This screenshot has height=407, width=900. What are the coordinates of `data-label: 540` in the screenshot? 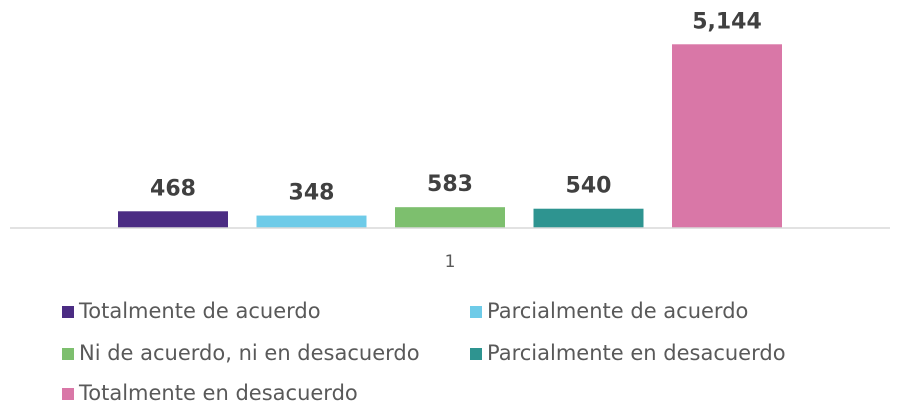 It's located at (589, 186).